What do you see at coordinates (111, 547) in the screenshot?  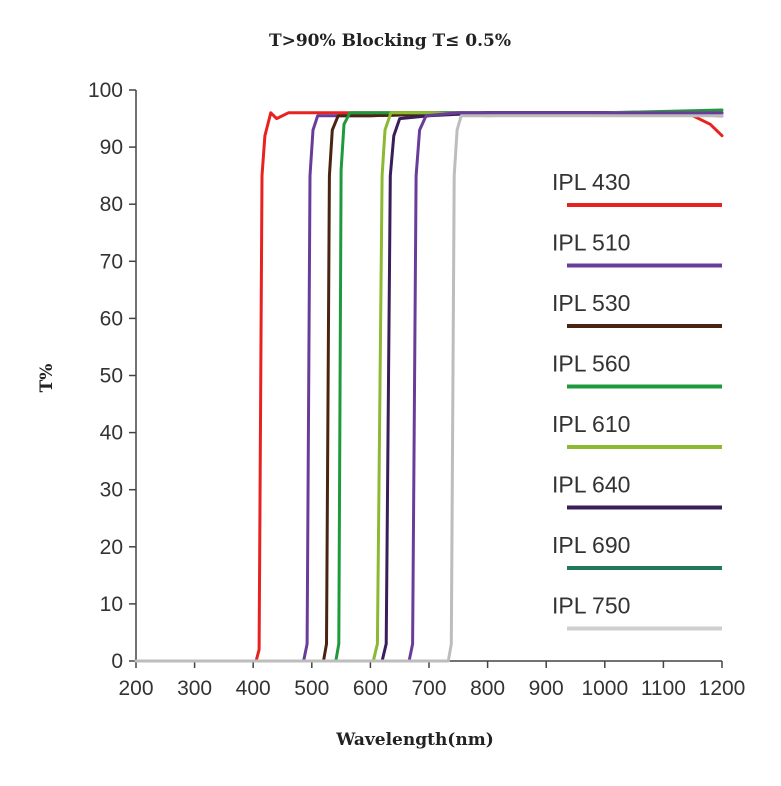 I see `y-tick-label: 20` at bounding box center [111, 547].